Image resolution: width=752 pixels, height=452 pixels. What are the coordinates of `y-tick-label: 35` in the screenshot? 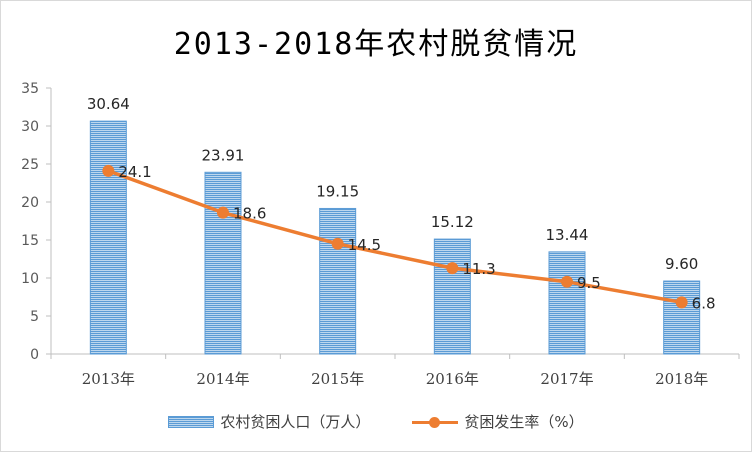 It's located at (30, 89).